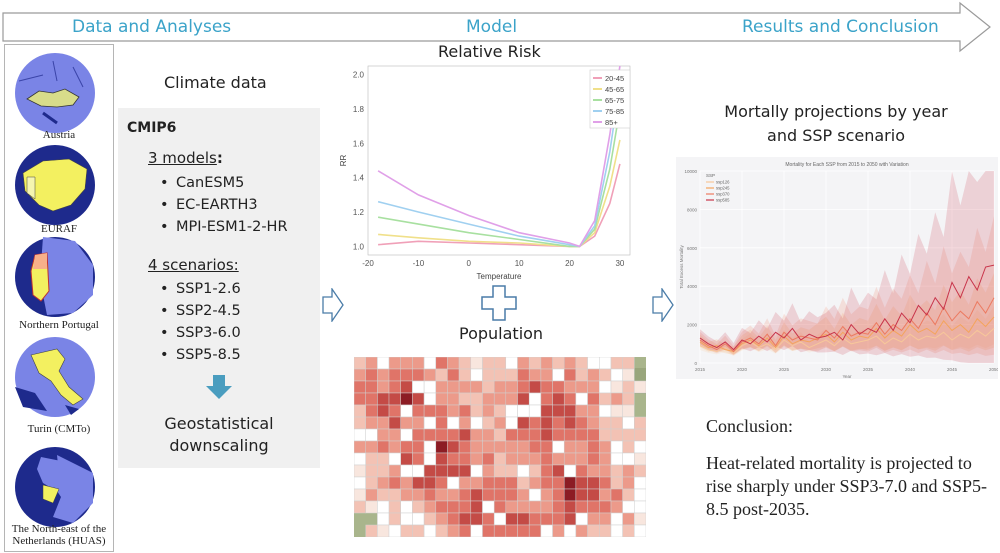 The height and width of the screenshot is (553, 1000). Describe the element at coordinates (692, 248) in the screenshot. I see `mort-ytick-label: 6000` at that location.